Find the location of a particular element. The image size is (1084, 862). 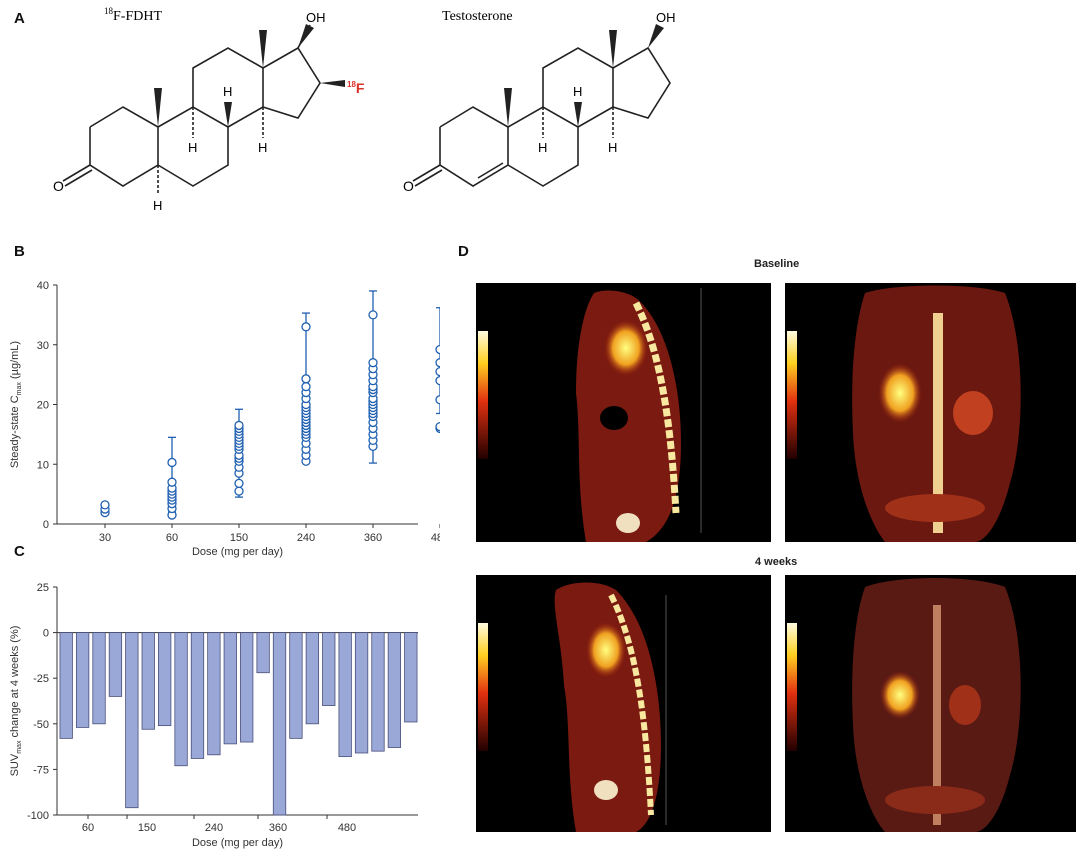

pet-scan-baseline-coronal is located at coordinates (930, 412).